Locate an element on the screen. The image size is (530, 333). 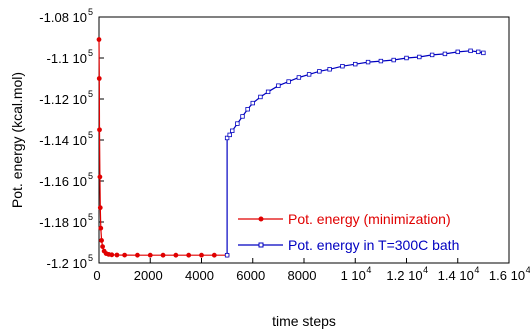
x-tick-label: 1 10 is located at coordinates (353, 275).